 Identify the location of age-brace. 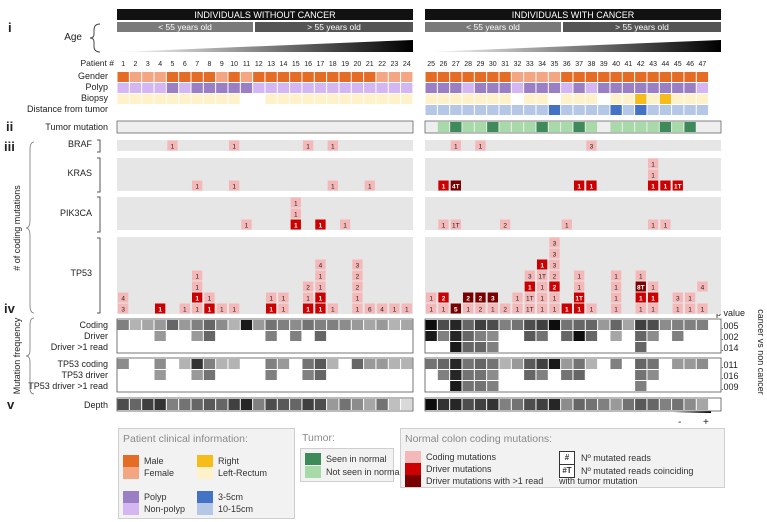
(95, 38).